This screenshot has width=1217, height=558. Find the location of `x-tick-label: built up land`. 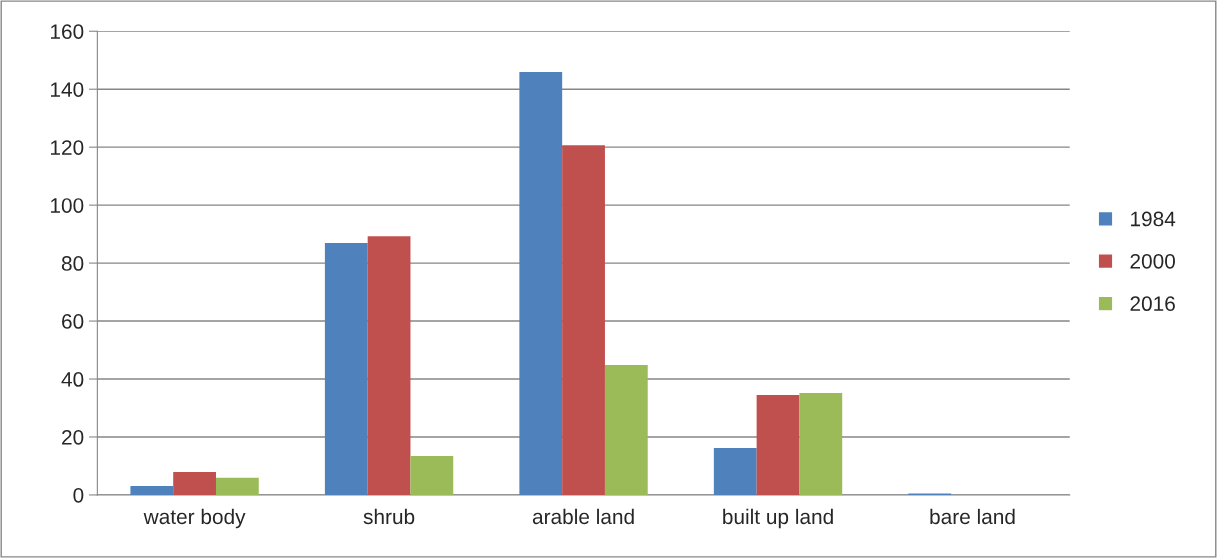

x-tick-label: built up land is located at coordinates (778, 518).